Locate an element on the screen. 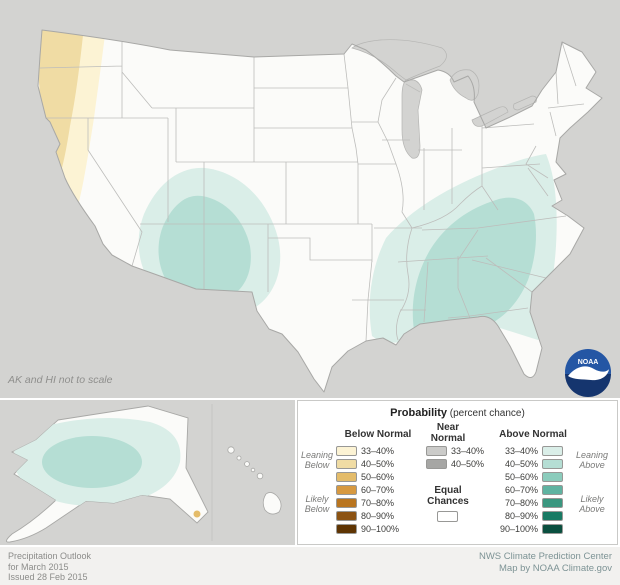 The height and width of the screenshot is (585, 620). alaska-outlook-regions is located at coordinates (107, 468).